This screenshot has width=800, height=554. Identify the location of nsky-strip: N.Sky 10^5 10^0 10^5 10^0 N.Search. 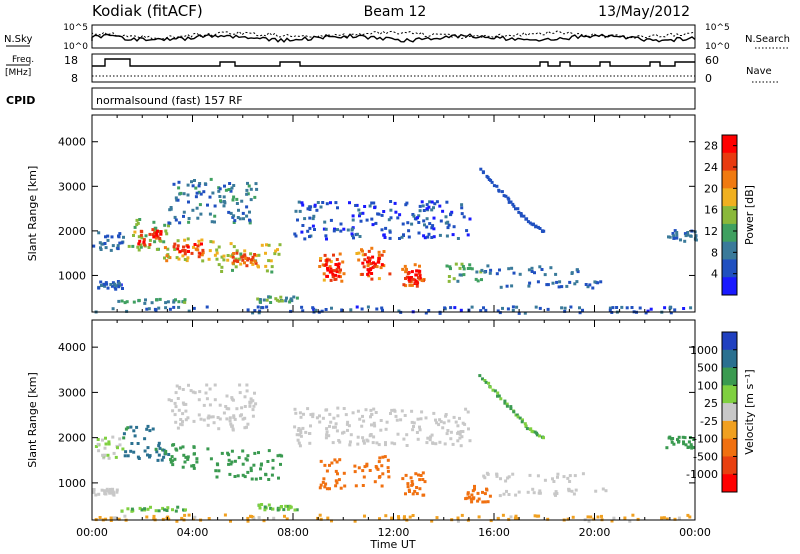
(397, 37).